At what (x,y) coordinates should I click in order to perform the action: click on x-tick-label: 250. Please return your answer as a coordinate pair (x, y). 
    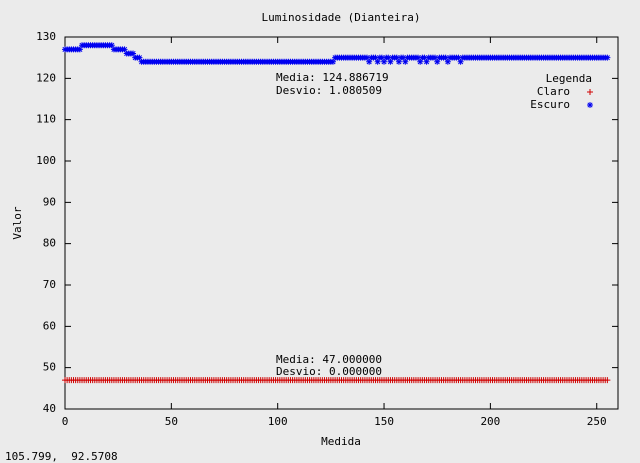
    Looking at the image, I should click on (597, 421).